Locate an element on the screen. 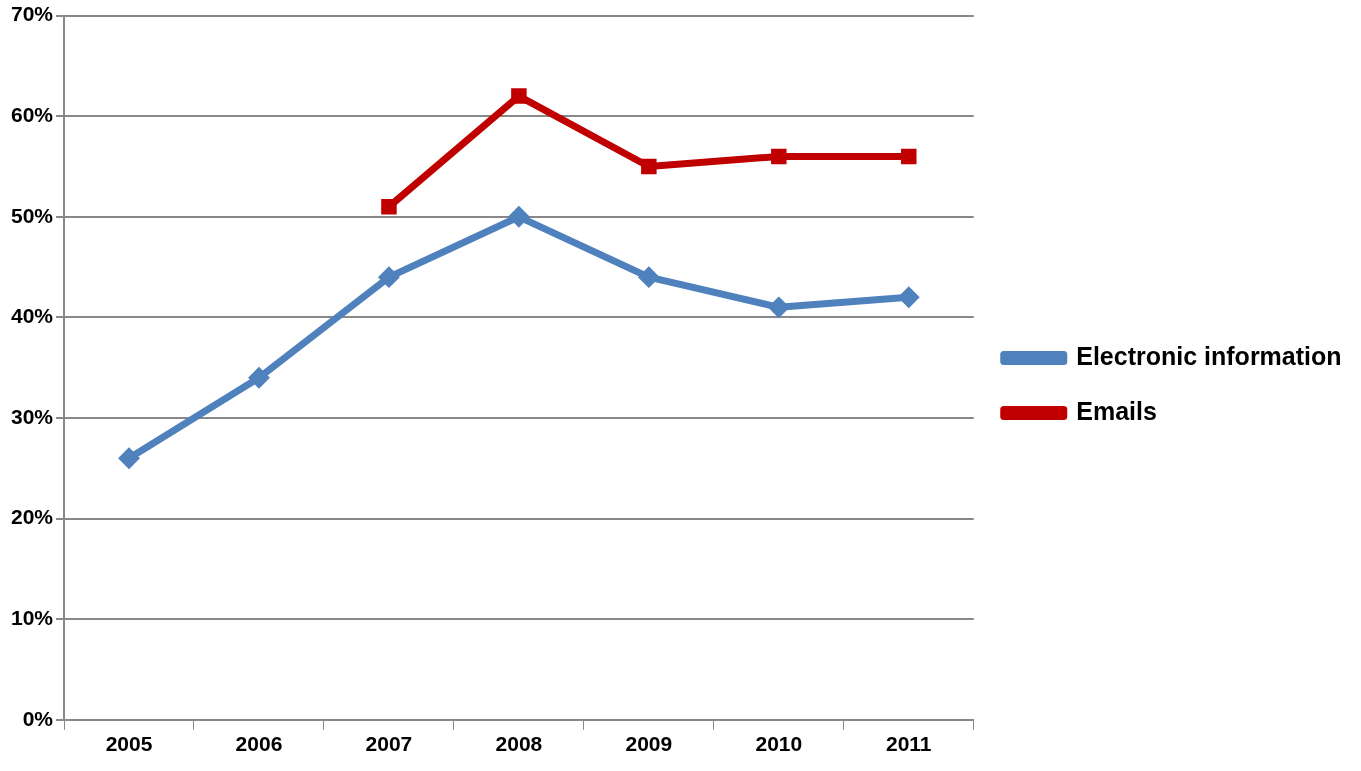  y-tick-label: 0% is located at coordinates (38, 718).